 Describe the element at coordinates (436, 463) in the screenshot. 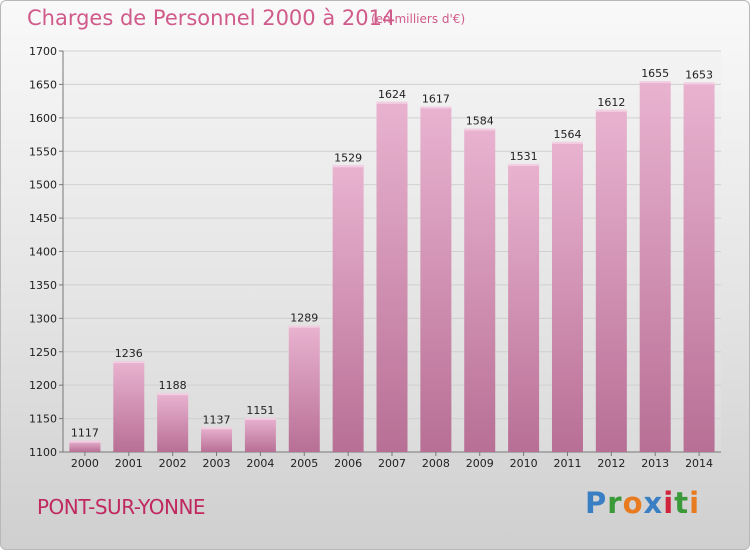

I see `x-tick-label: 2008` at that location.